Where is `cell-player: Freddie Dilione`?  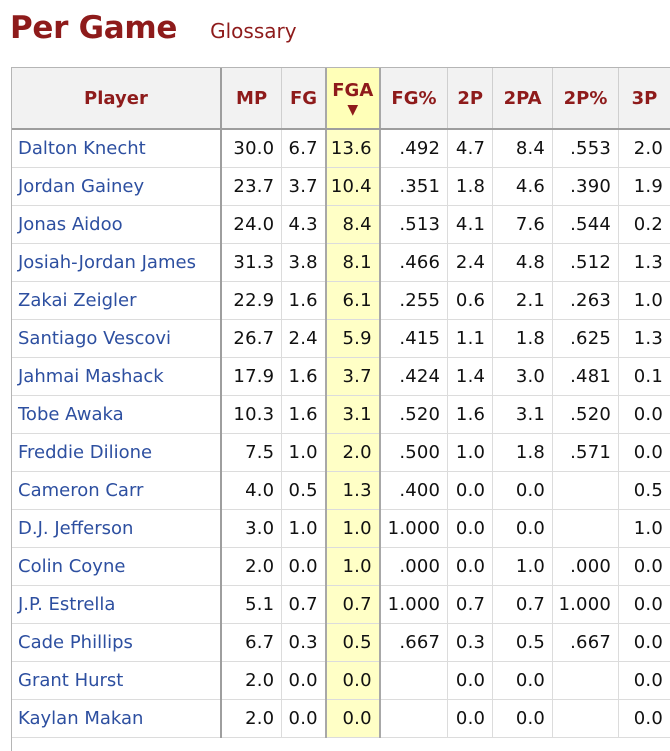 cell-player: Freddie Dilione is located at coordinates (117, 452).